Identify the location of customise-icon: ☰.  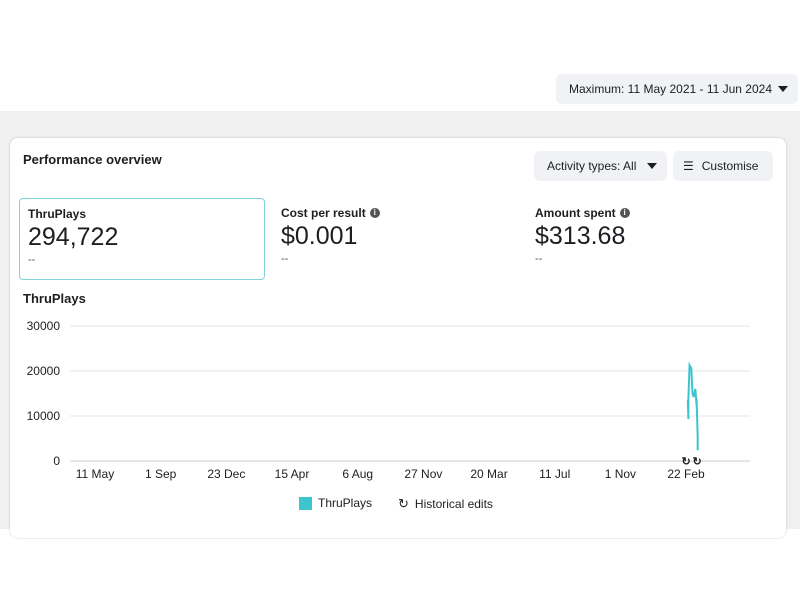
(688, 166).